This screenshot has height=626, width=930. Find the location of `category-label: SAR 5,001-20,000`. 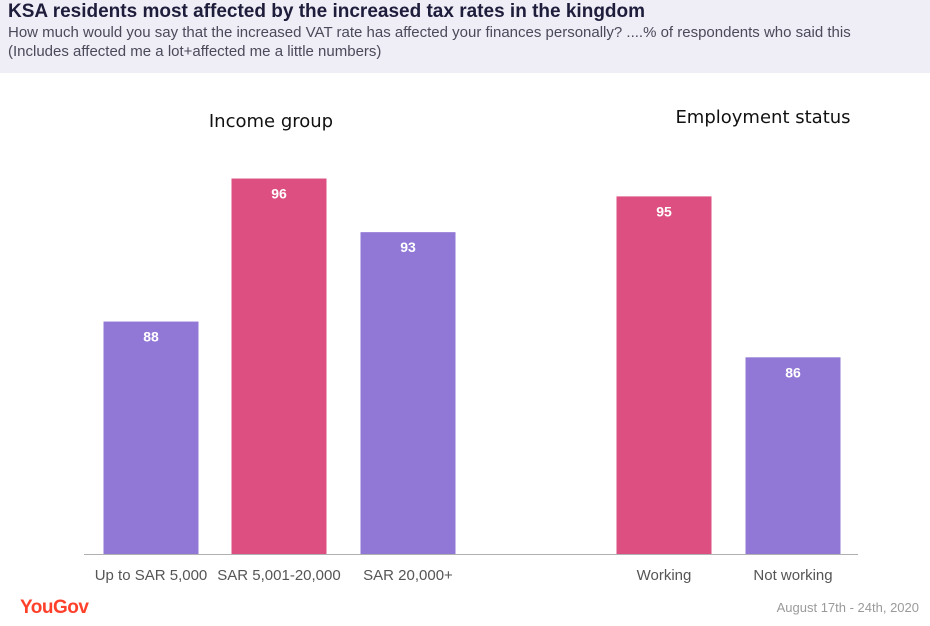

category-label: SAR 5,001-20,000 is located at coordinates (278, 575).